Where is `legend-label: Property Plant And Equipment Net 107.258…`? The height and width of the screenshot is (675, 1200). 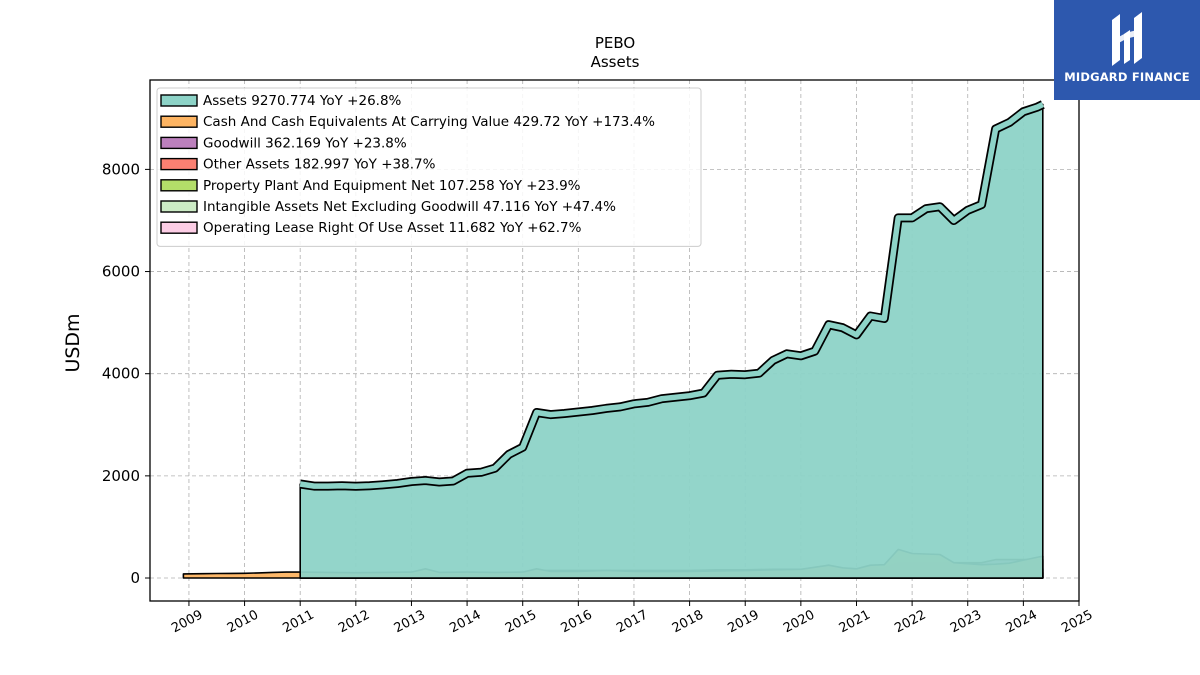 legend-label: Property Plant And Equipment Net 107.258… is located at coordinates (392, 186).